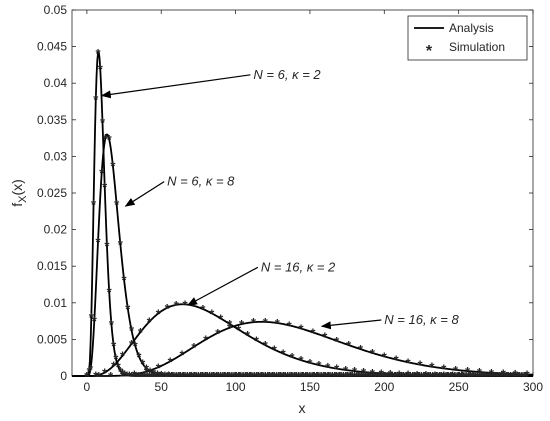  What do you see at coordinates (17, 205) in the screenshot?
I see `y-axis-label-main: f` at bounding box center [17, 205].